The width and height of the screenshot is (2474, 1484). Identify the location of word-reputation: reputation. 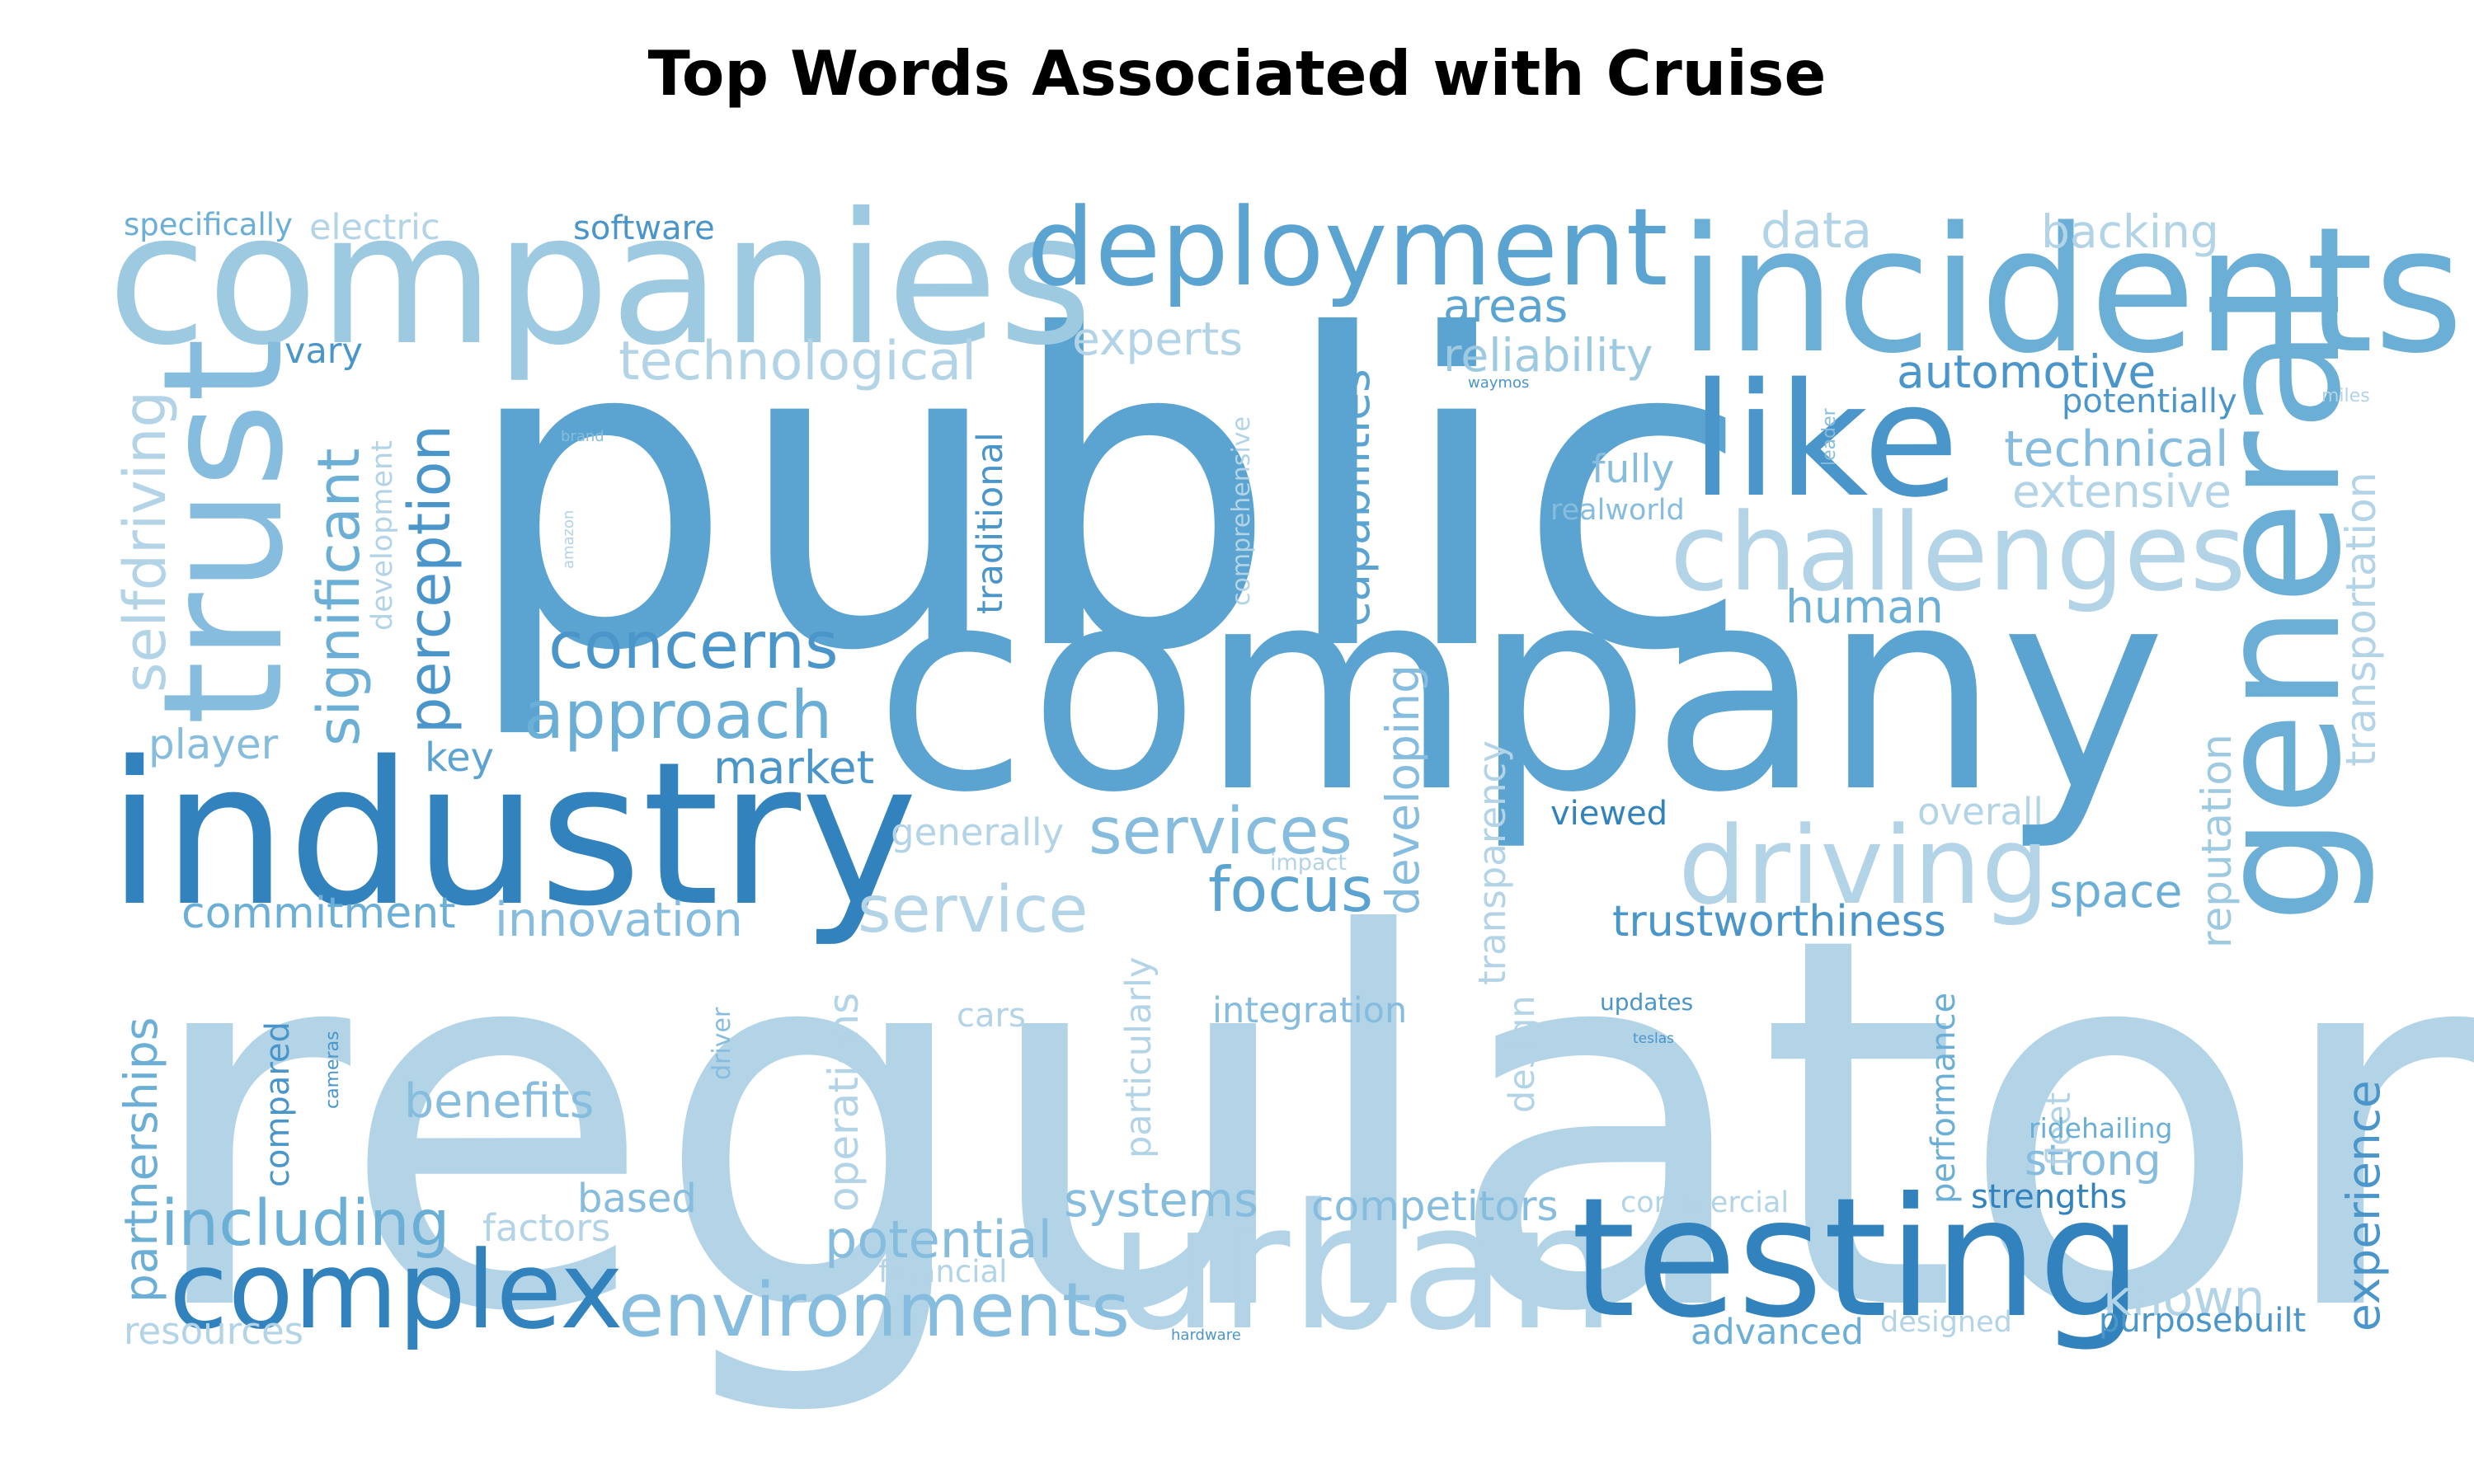
(2217, 841).